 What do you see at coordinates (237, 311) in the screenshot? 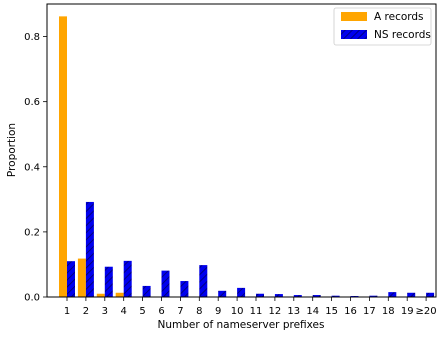
I see `x-tick-label: 10` at bounding box center [237, 311].